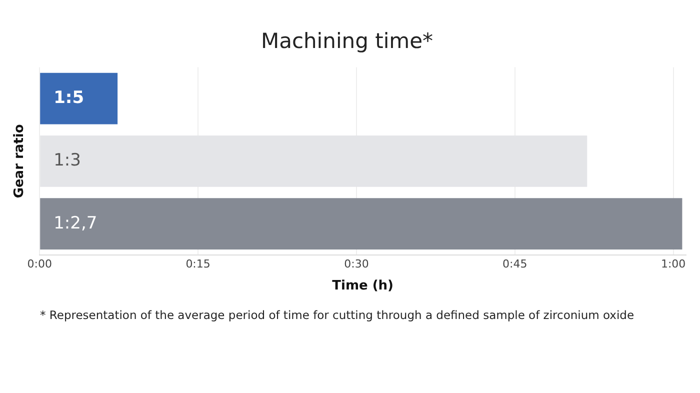 The height and width of the screenshot is (393, 700). Describe the element at coordinates (338, 315) in the screenshot. I see `text: * Representation of the average period of time for cutting through a defined sample of zirconium oxide` at that location.